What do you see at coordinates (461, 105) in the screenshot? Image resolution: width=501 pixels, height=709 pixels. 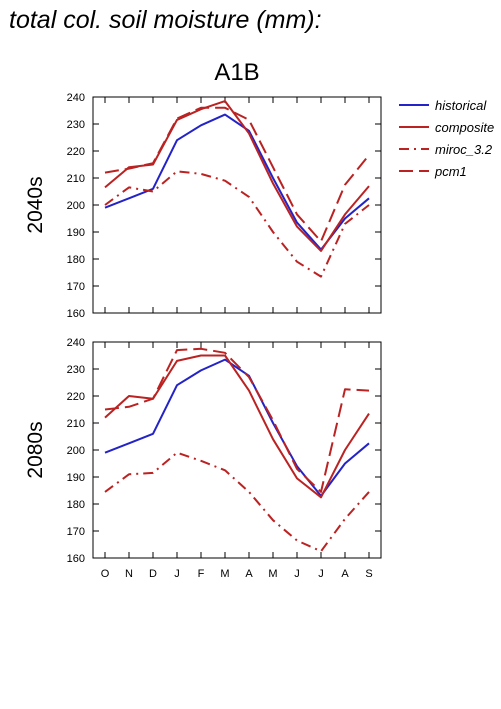 I see `legend-label: historical` at bounding box center [461, 105].